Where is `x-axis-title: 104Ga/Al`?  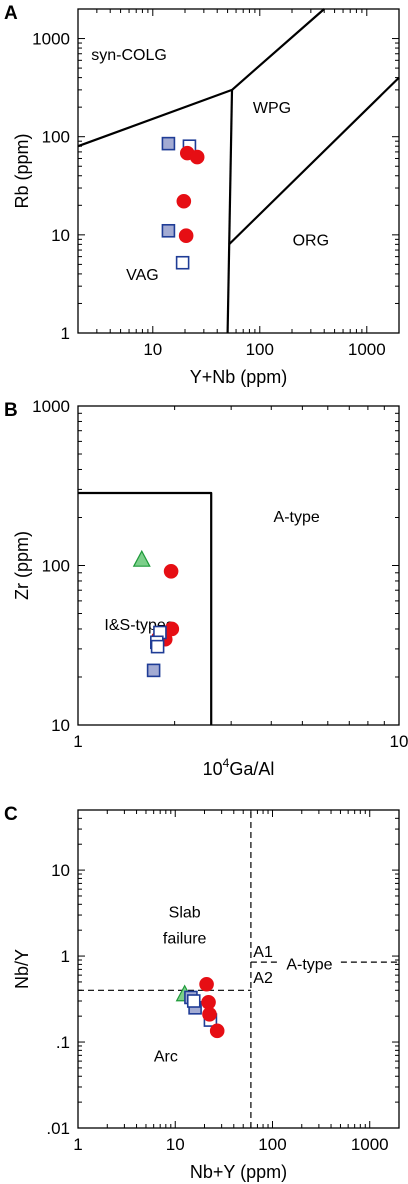 x-axis-title: 104Ga/Al is located at coordinates (239, 767).